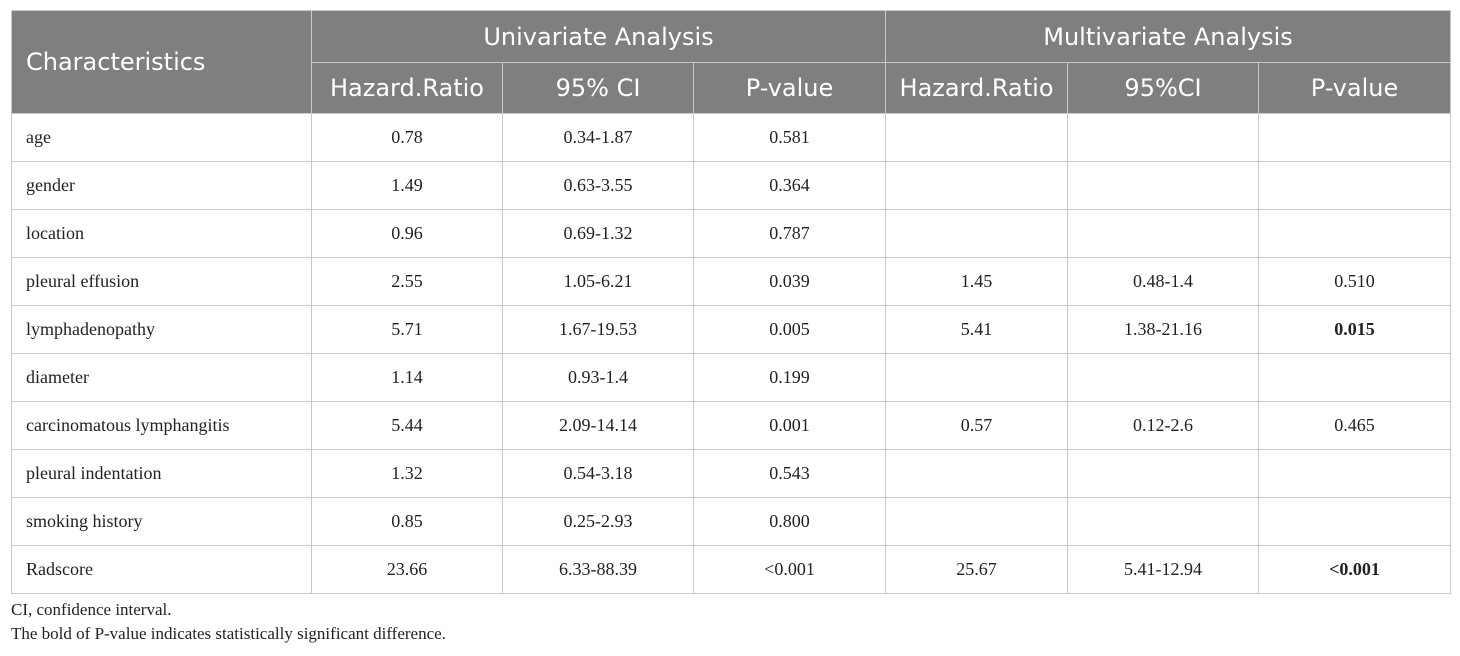  What do you see at coordinates (789, 185) in the screenshot?
I see `uni-p-value-cell: 0.364` at bounding box center [789, 185].